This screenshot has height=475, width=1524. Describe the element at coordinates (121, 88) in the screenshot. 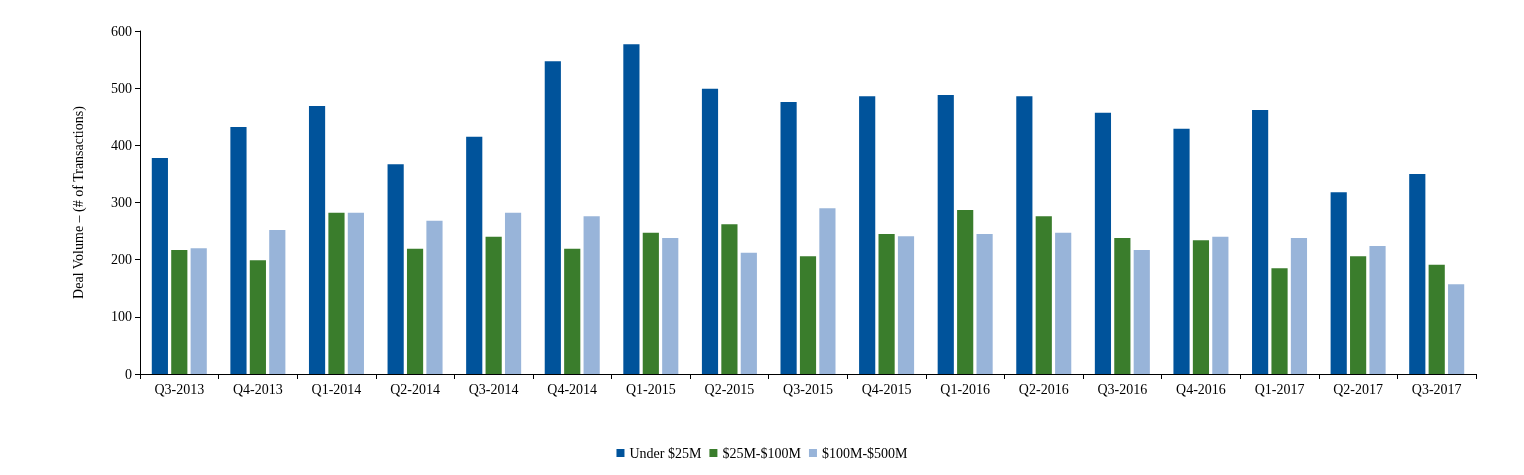

I see `y-tick-label: 500` at that location.